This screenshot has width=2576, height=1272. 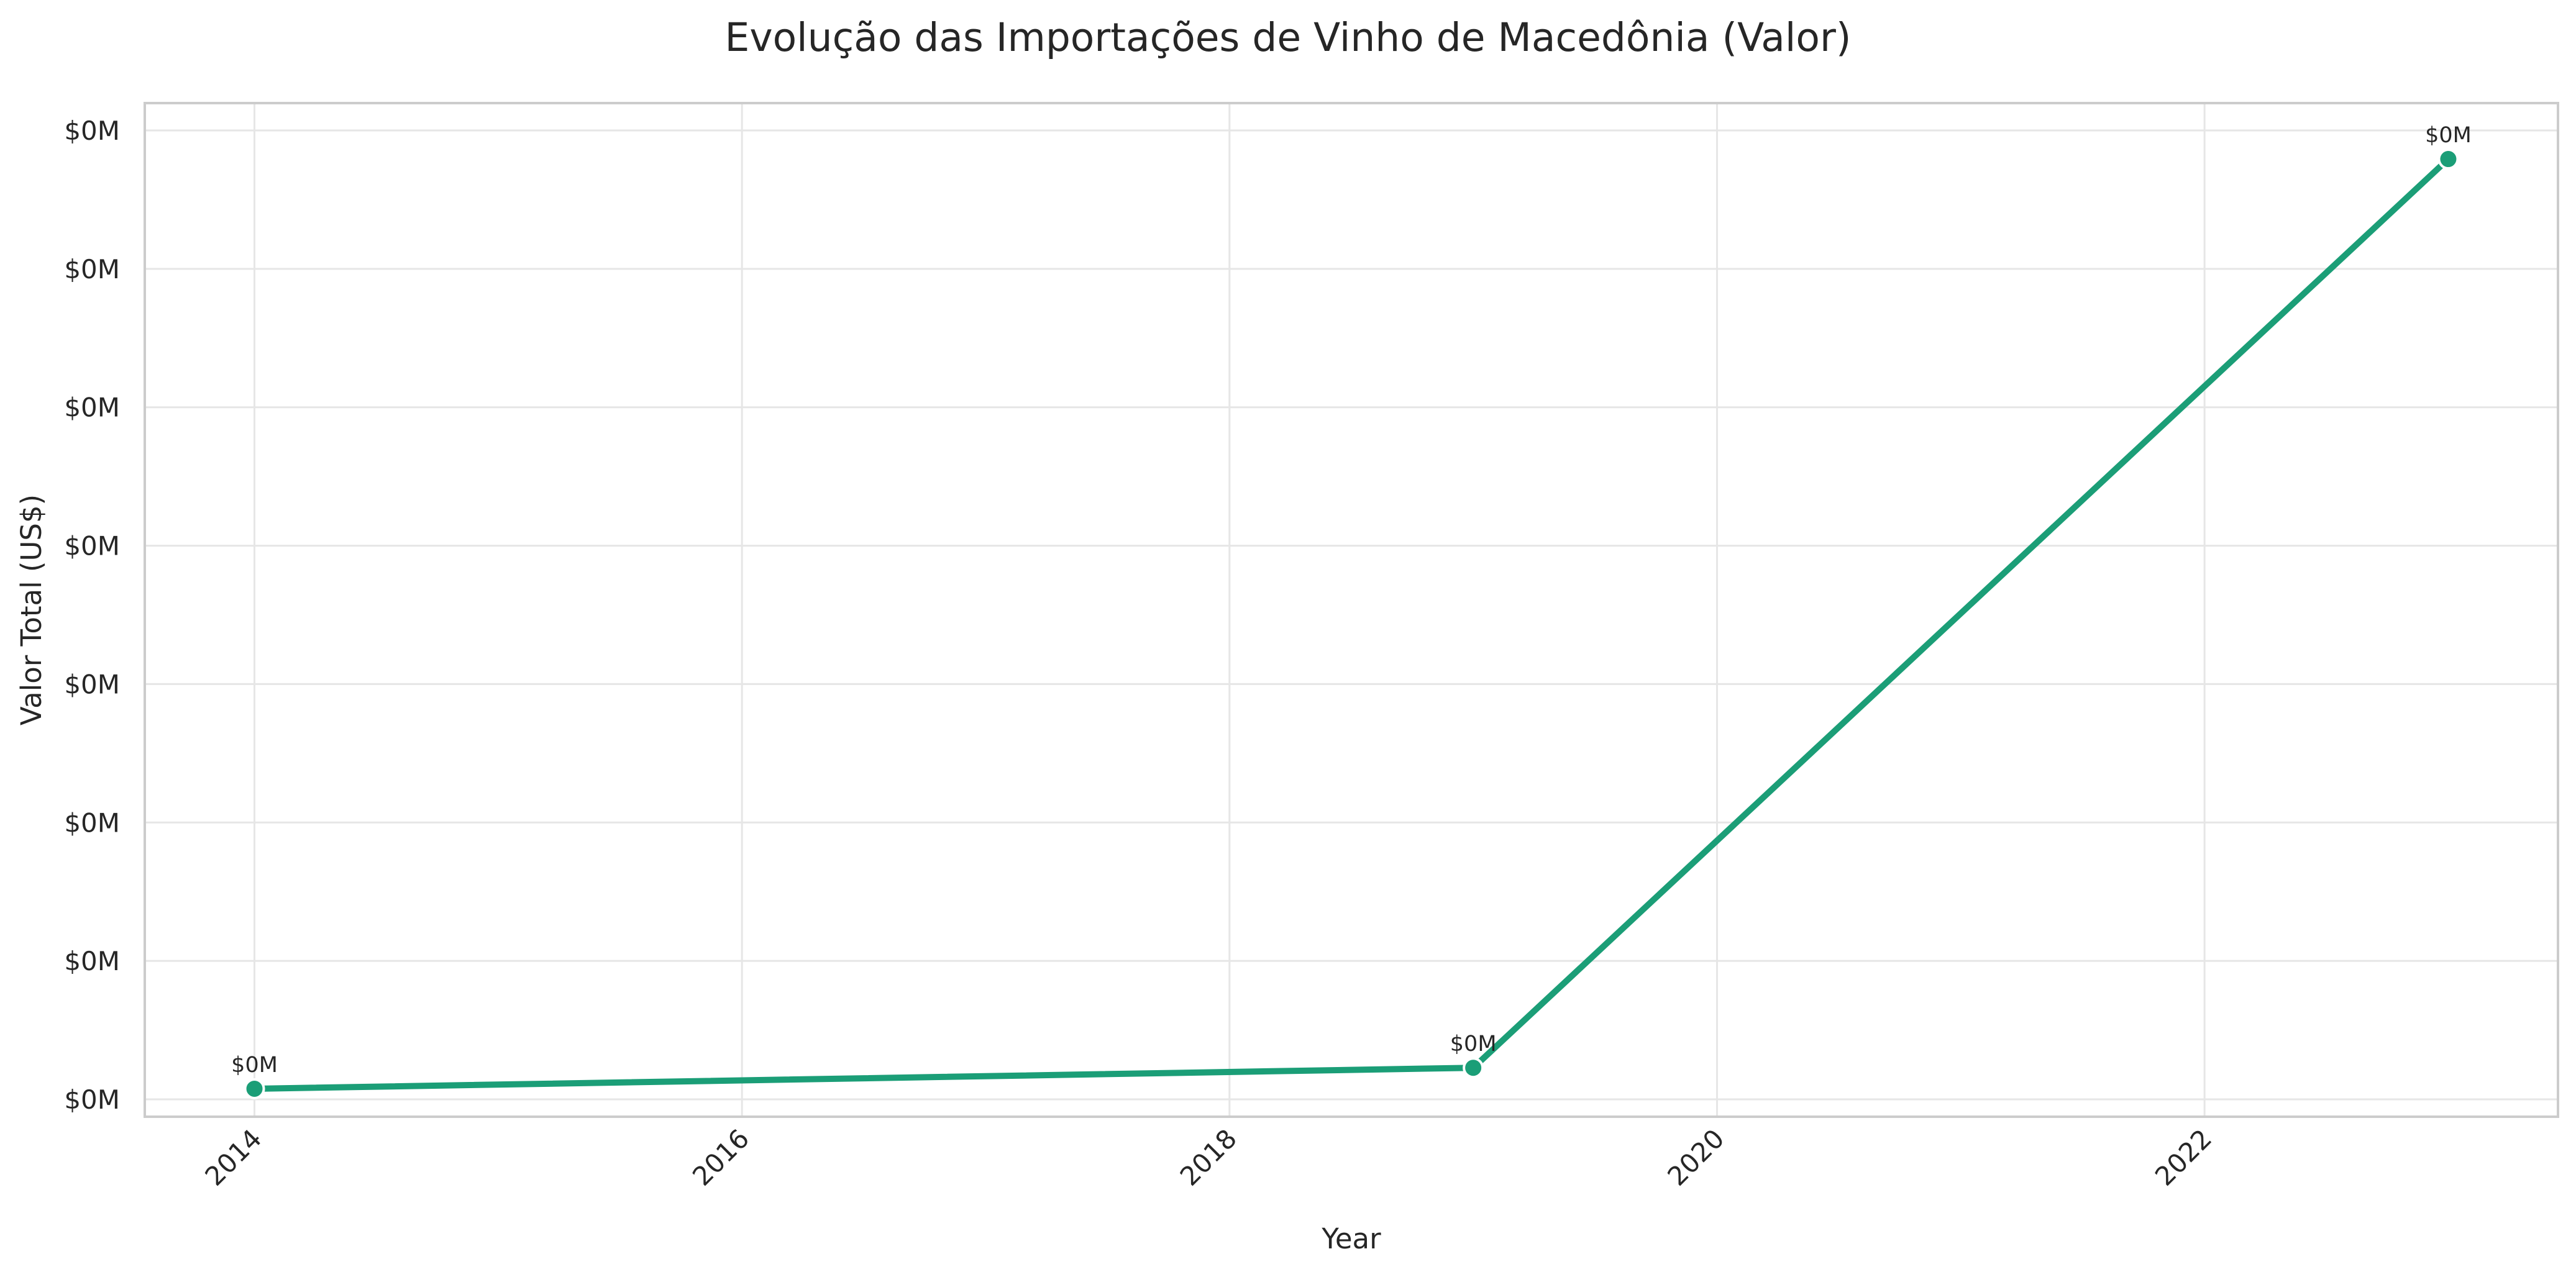 I want to click on x-tick-label: 2014, so click(x=233, y=1157).